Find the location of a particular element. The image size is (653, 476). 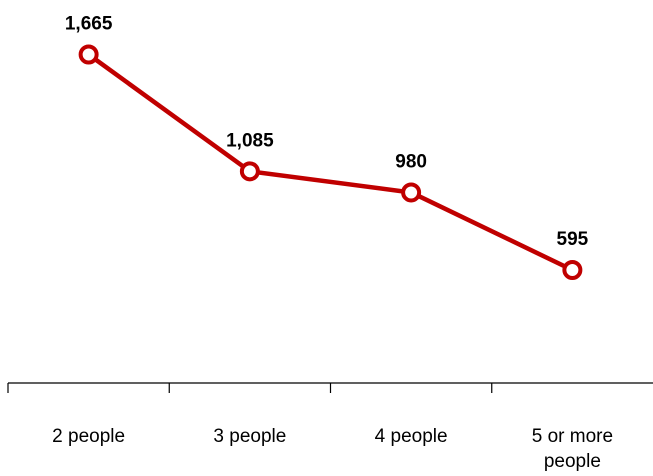

data-label: 1,085 is located at coordinates (250, 140).